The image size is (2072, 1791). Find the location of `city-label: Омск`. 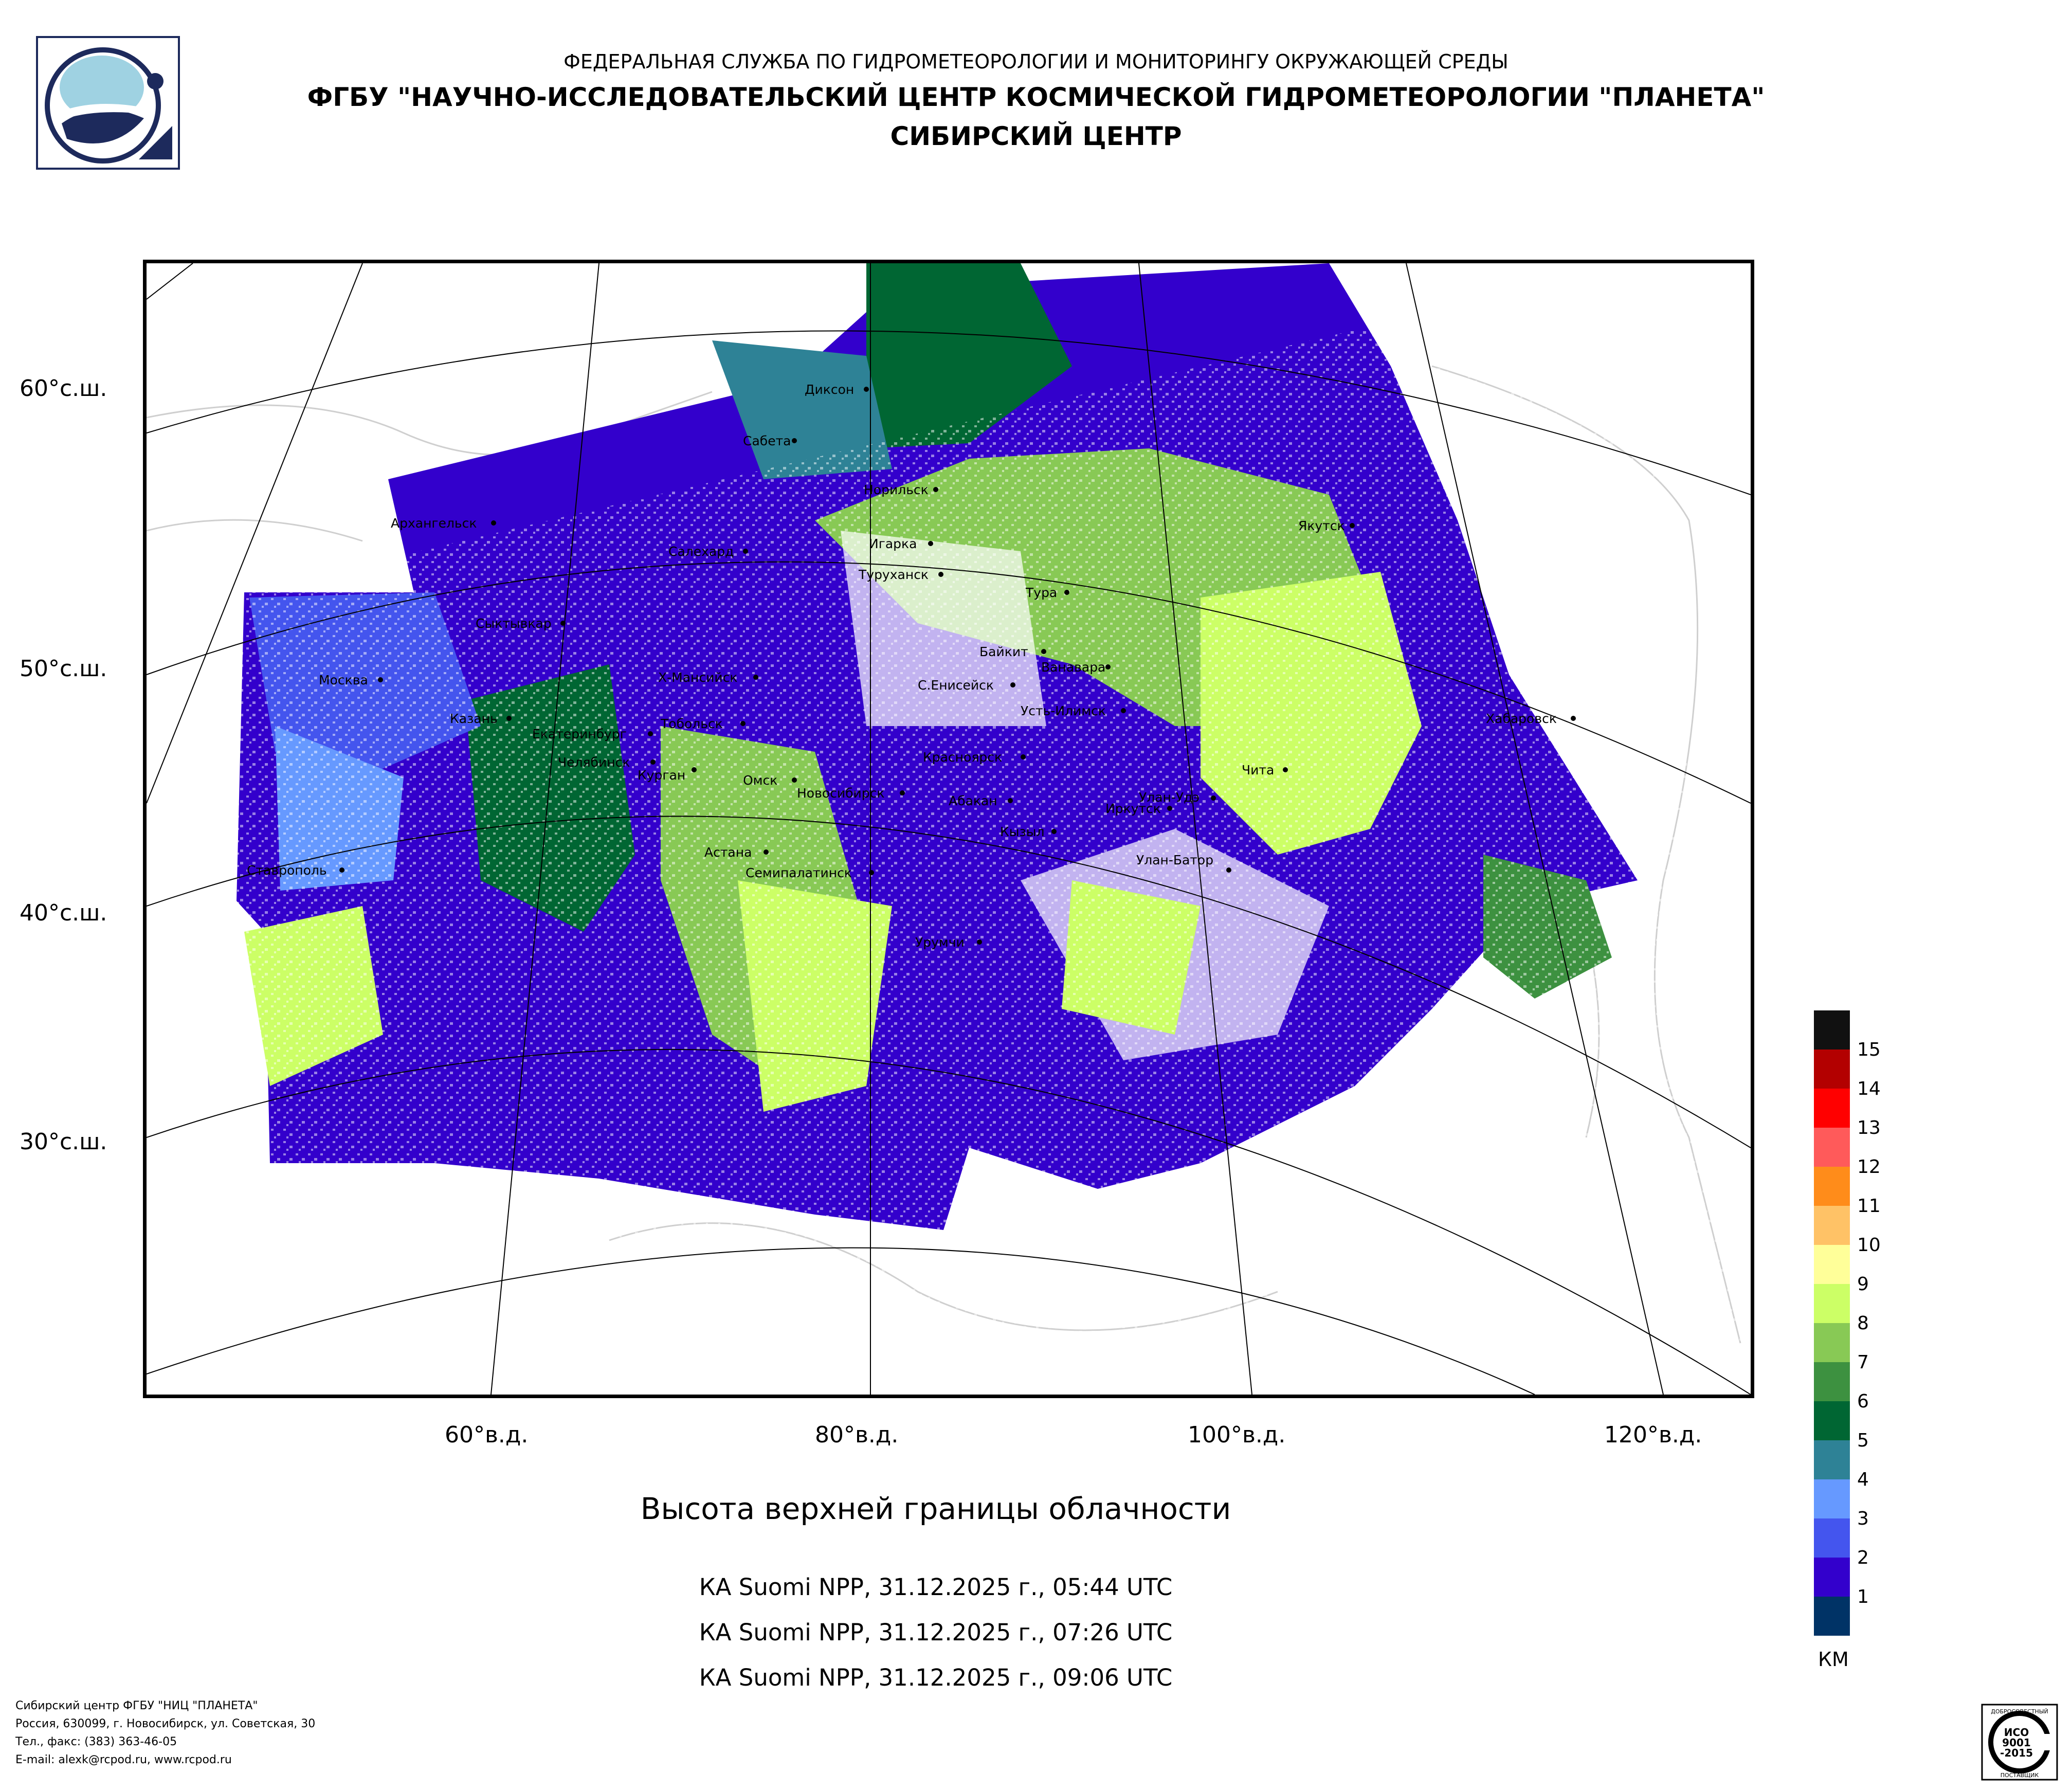

city-label: Омск is located at coordinates (760, 780).